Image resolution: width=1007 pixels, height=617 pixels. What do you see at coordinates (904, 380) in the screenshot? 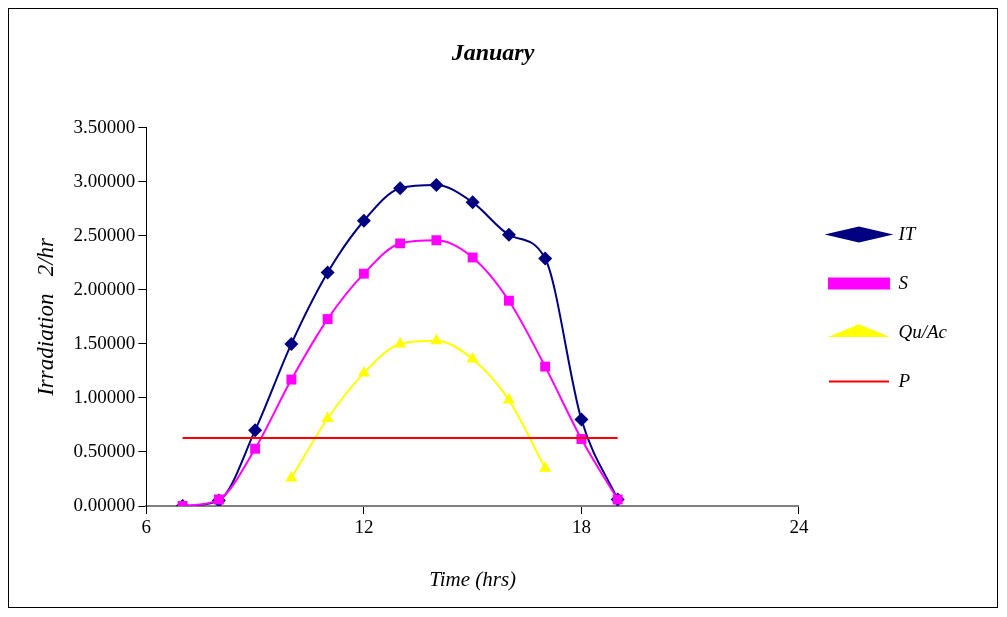
I see `legend-label: P` at bounding box center [904, 380].